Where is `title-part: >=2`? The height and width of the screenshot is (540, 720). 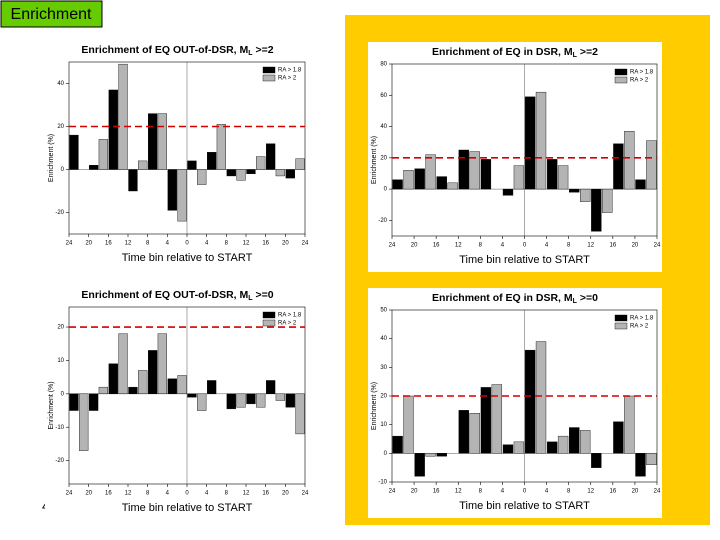
title-part: >=2 is located at coordinates (587, 52).